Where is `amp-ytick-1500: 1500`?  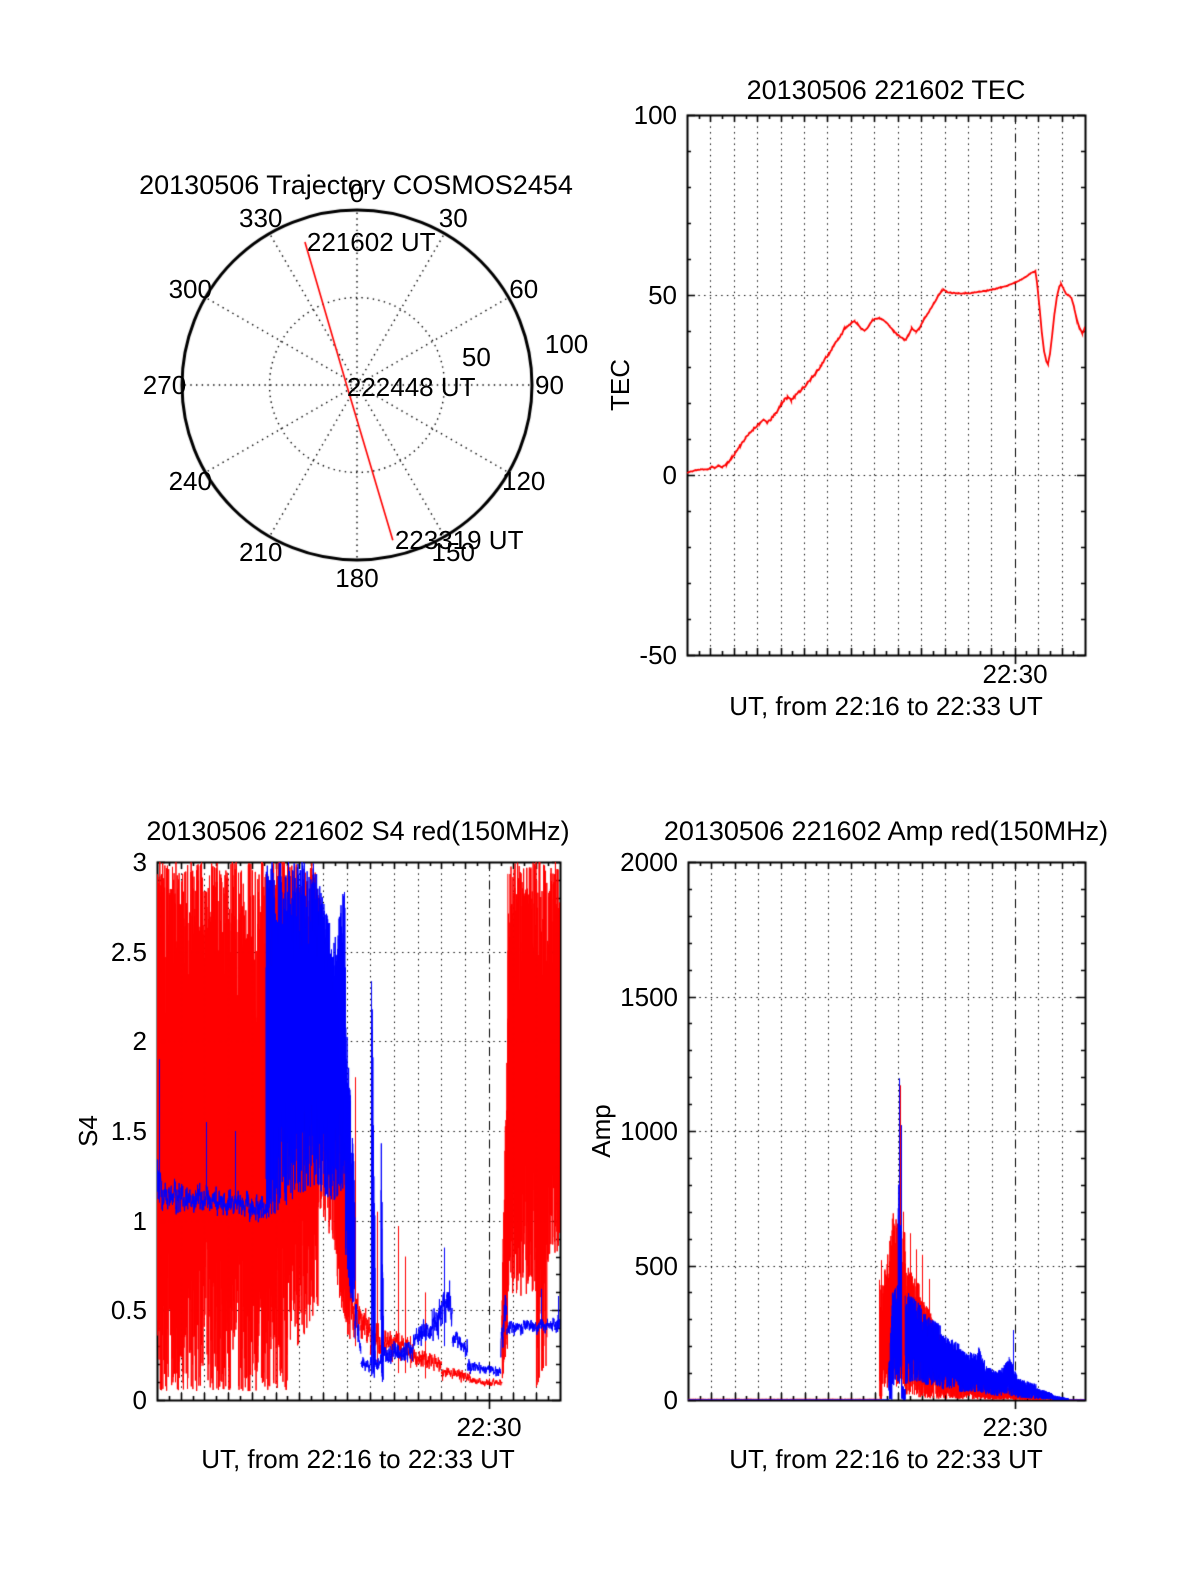 amp-ytick-1500: 1500 is located at coordinates (649, 996).